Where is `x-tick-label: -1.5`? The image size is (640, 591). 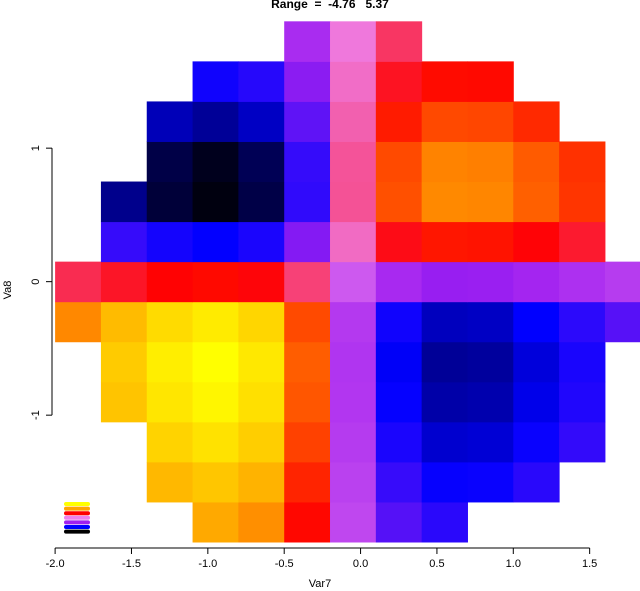
x-tick-label: -1.5 is located at coordinates (131, 564).